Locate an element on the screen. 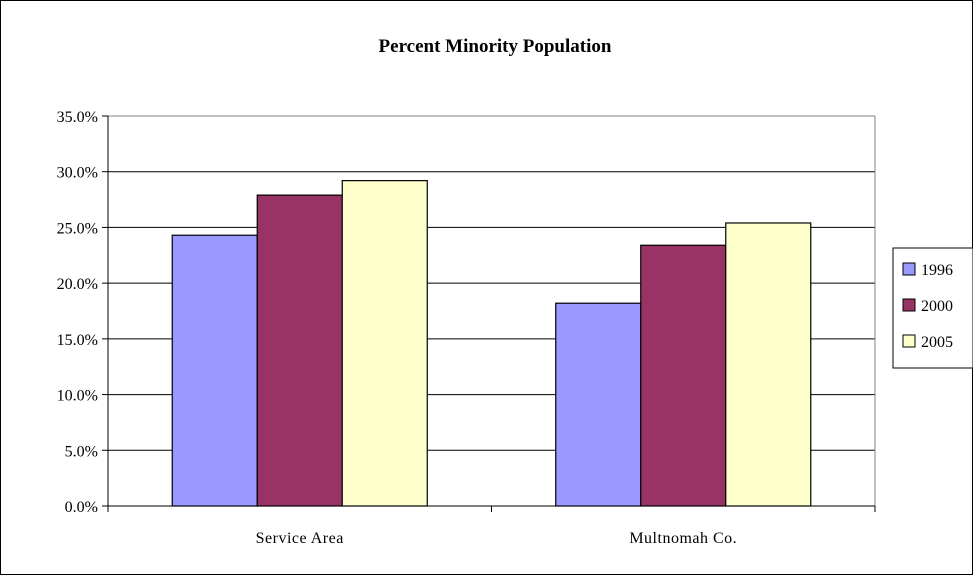  legend: 1996 2000 2005 is located at coordinates (932, 308).